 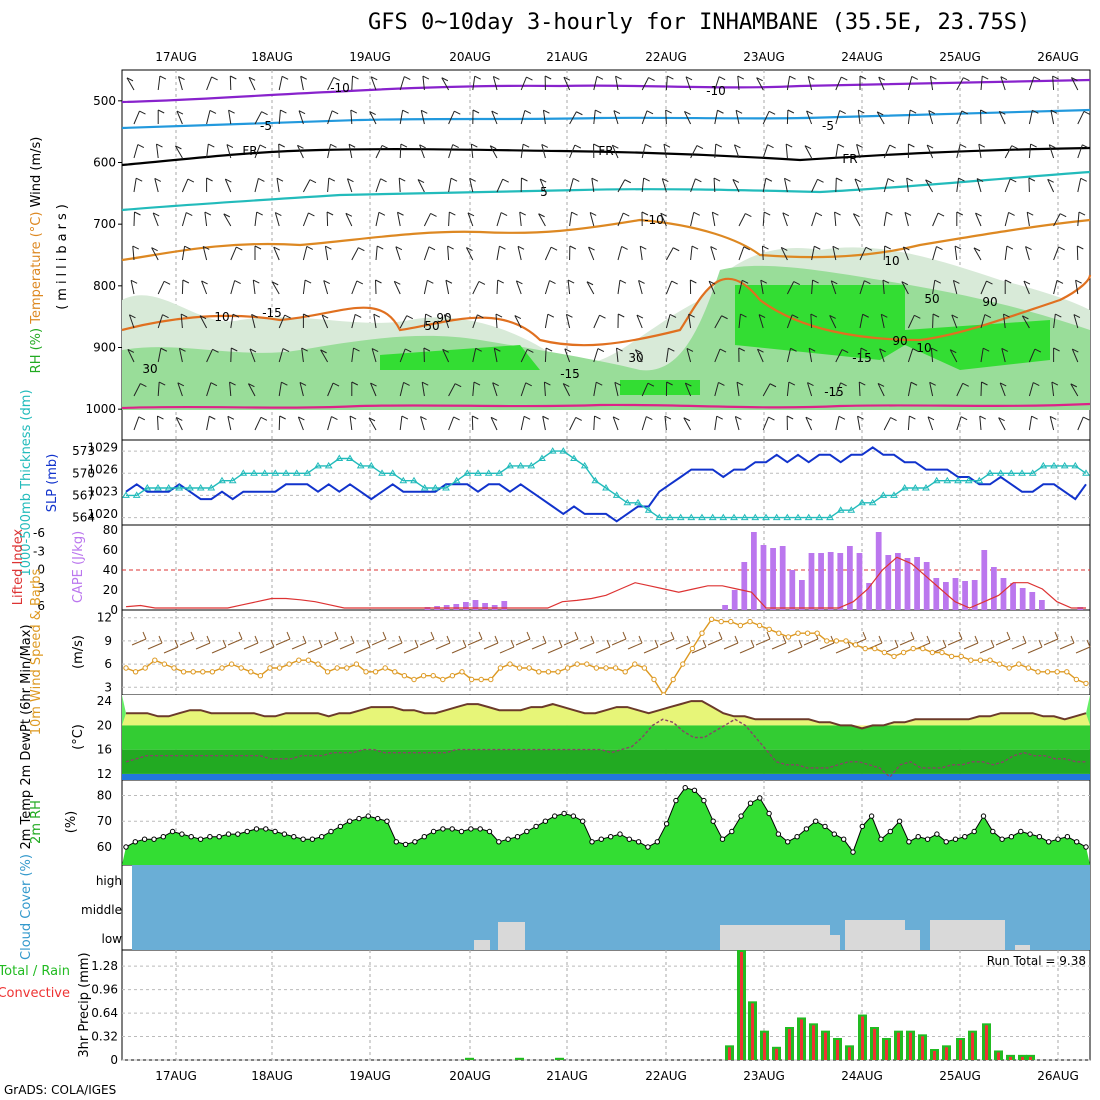 What do you see at coordinates (62, 255) in the screenshot?
I see `upper-ylabel-units: (millibars)` at bounding box center [62, 255].